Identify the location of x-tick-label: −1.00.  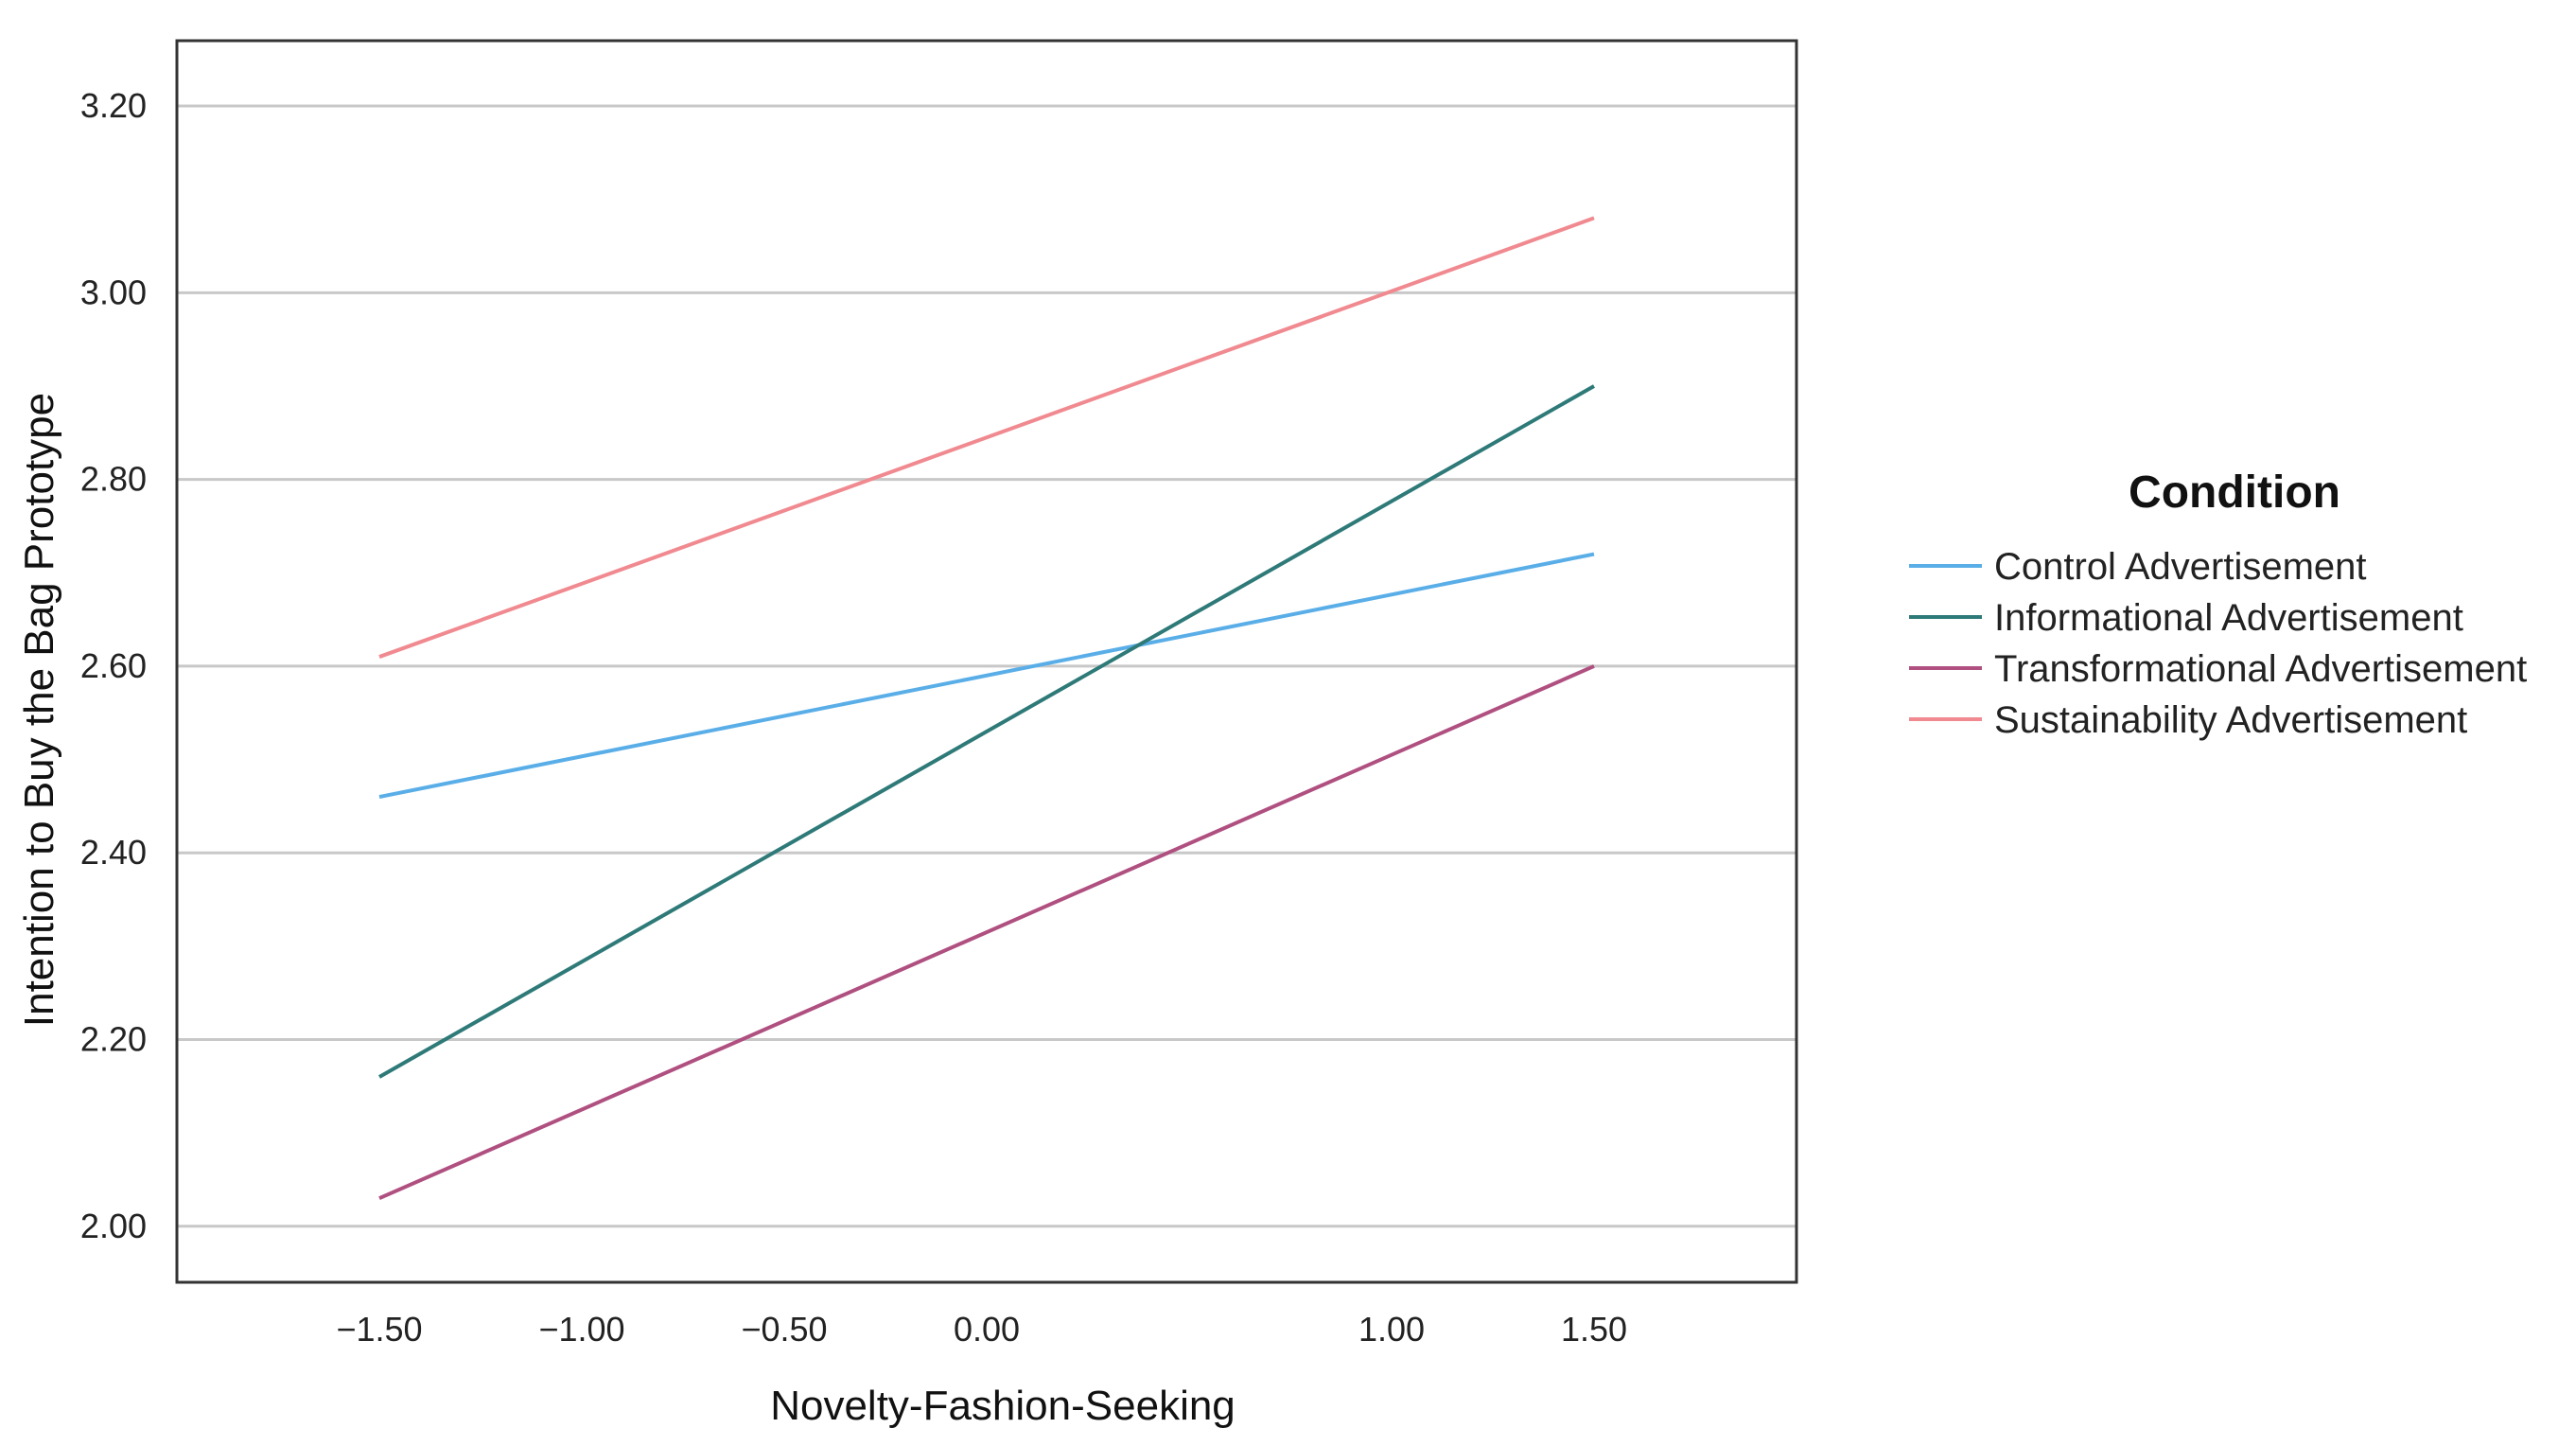
(581, 1330).